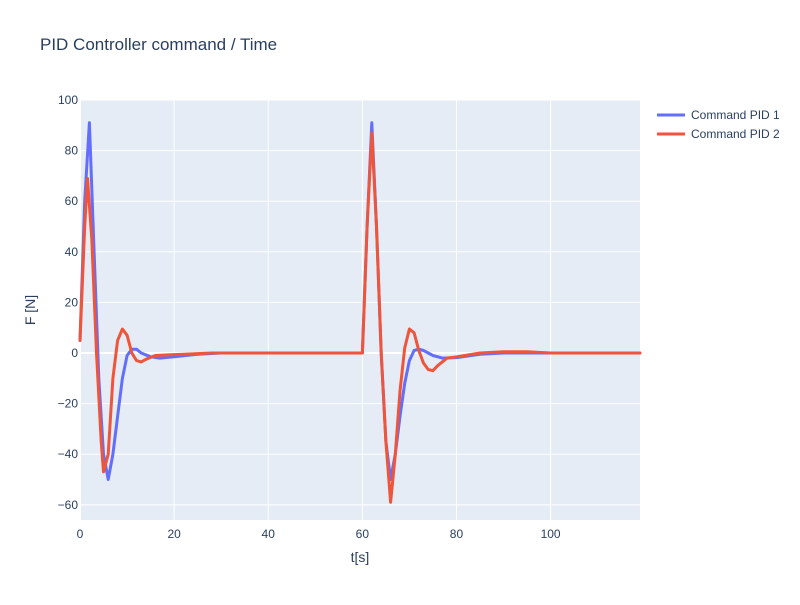 The image size is (800, 605). I want to click on y-tick-label: −40, so click(68, 454).